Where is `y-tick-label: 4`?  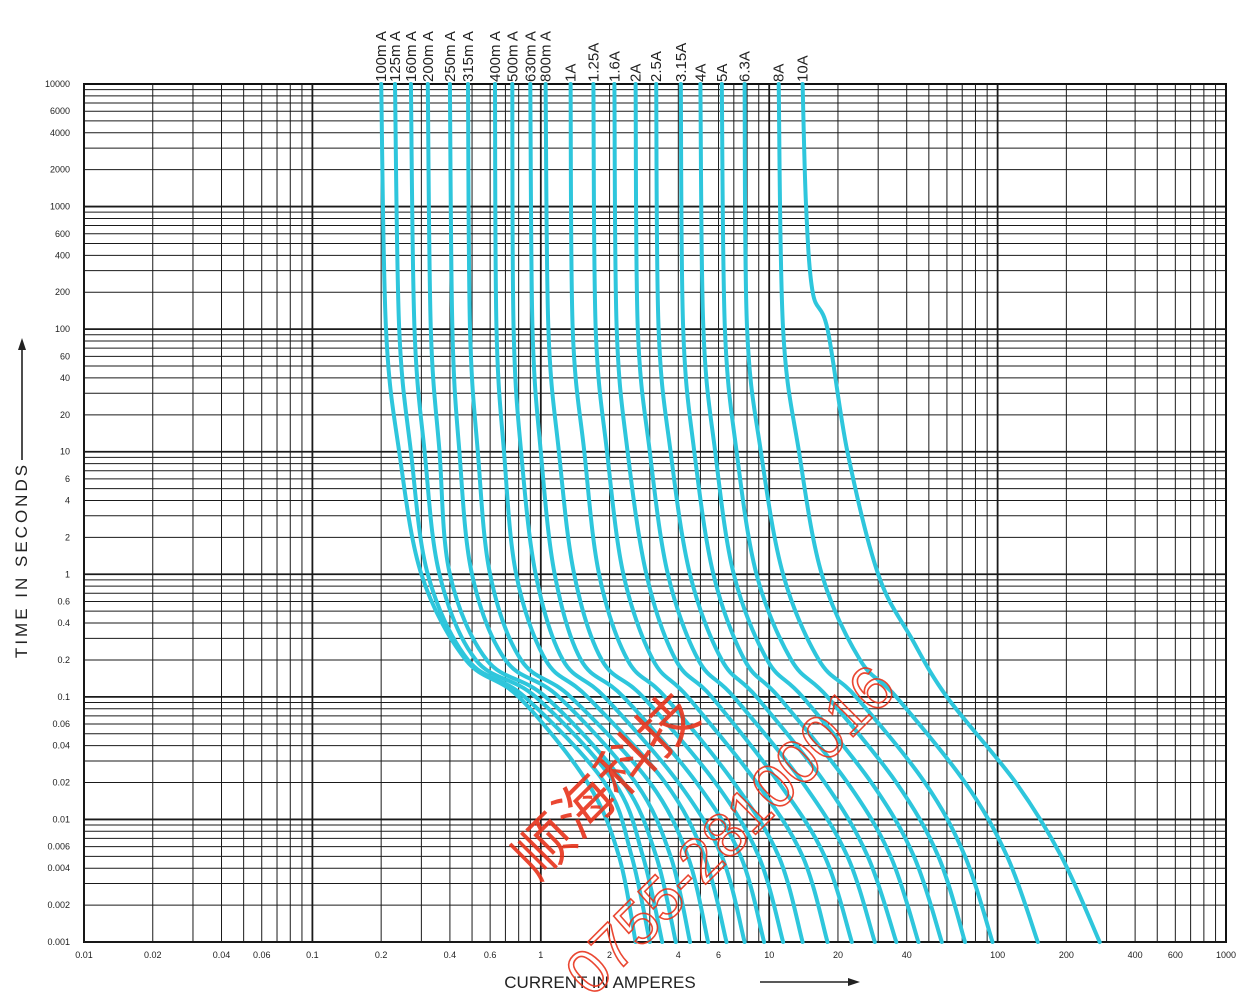 y-tick-label: 4 is located at coordinates (67, 500).